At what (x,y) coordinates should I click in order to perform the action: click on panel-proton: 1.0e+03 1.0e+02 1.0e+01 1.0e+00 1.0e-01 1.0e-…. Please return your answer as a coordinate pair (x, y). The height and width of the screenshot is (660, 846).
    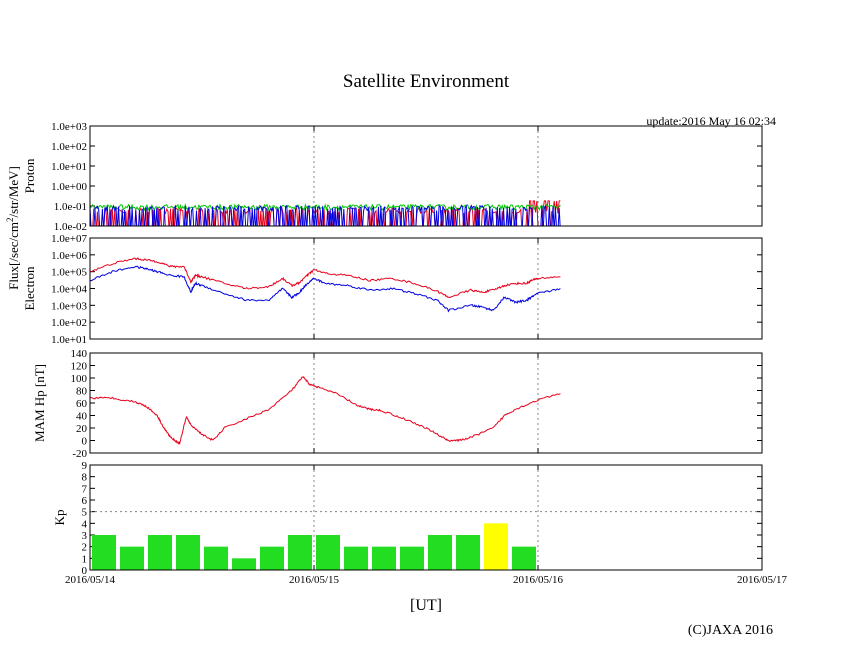
    Looking at the image, I should click on (392, 177).